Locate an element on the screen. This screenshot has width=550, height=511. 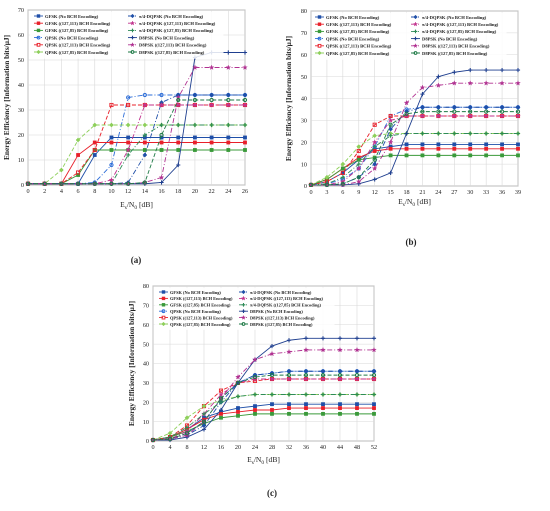
x-tick-label: 32 is located at coordinates (289, 447).